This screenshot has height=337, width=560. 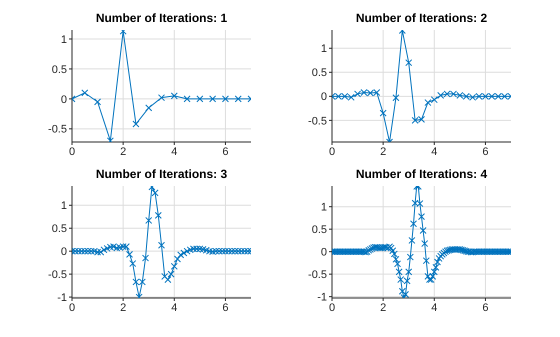 I want to click on chart-title: Number of Iterations: 1, so click(x=161, y=18).